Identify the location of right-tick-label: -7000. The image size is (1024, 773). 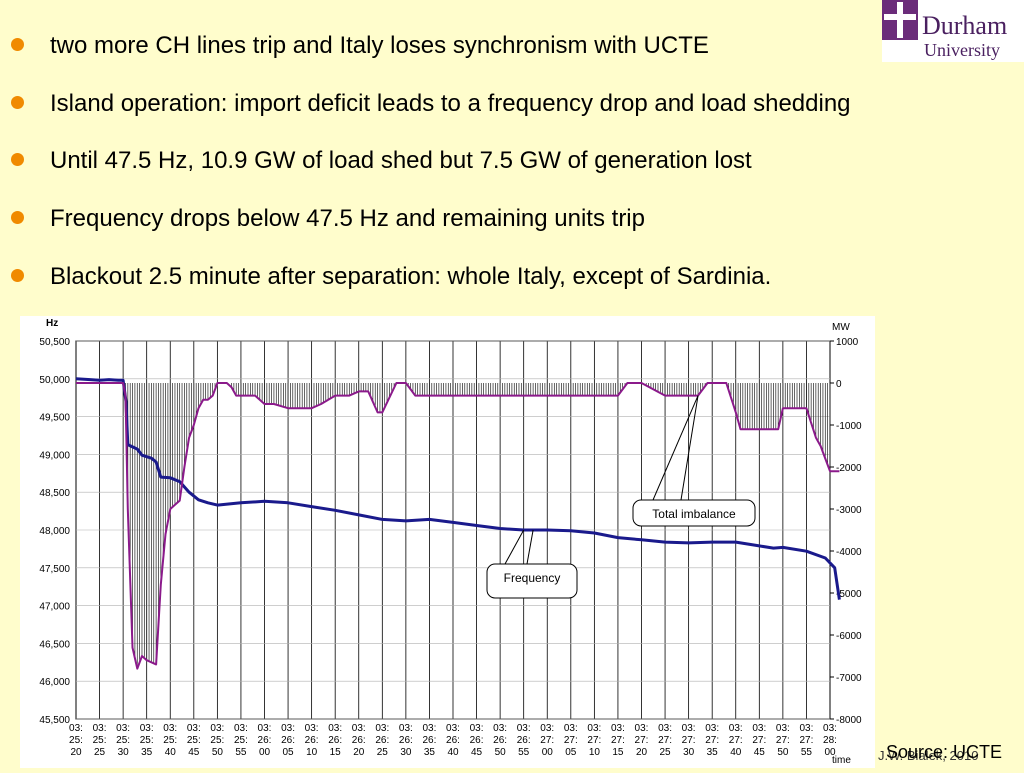
(849, 678).